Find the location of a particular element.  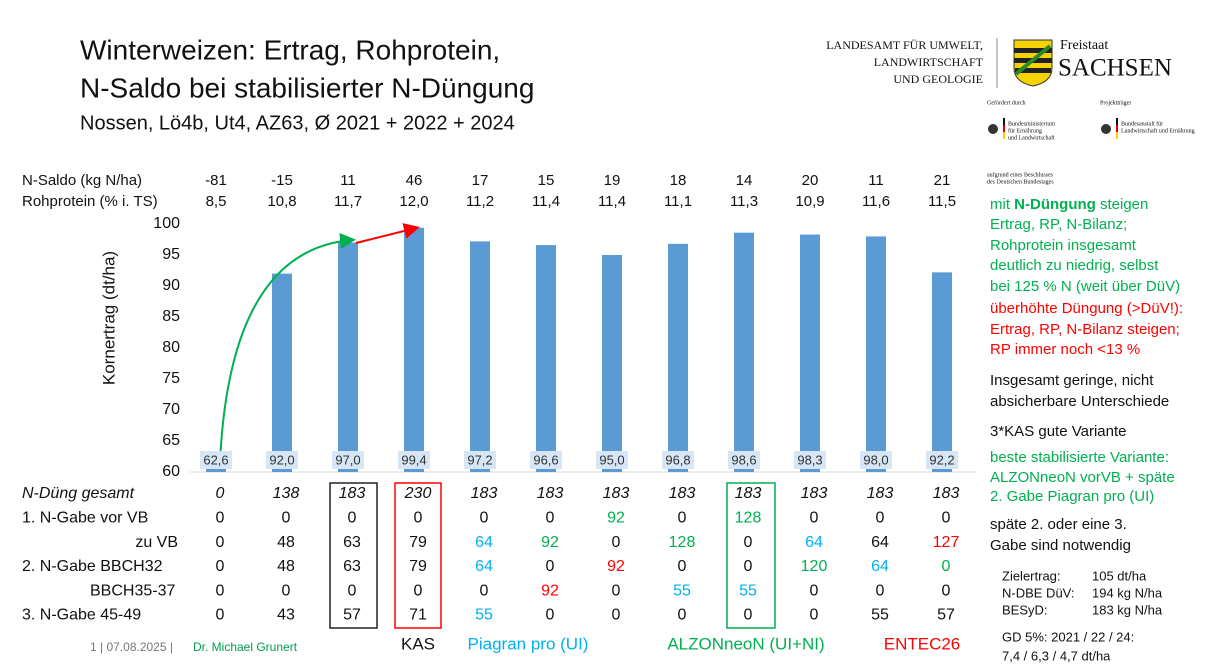

bmel: Bundesministerium is located at coordinates (1031, 124).